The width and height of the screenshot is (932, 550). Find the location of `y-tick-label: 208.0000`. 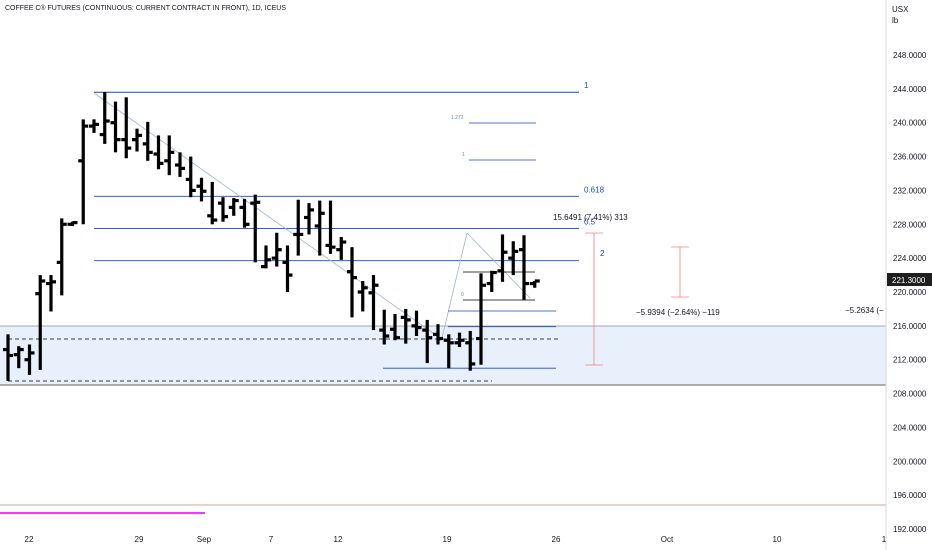

y-tick-label: 208.0000 is located at coordinates (910, 394).